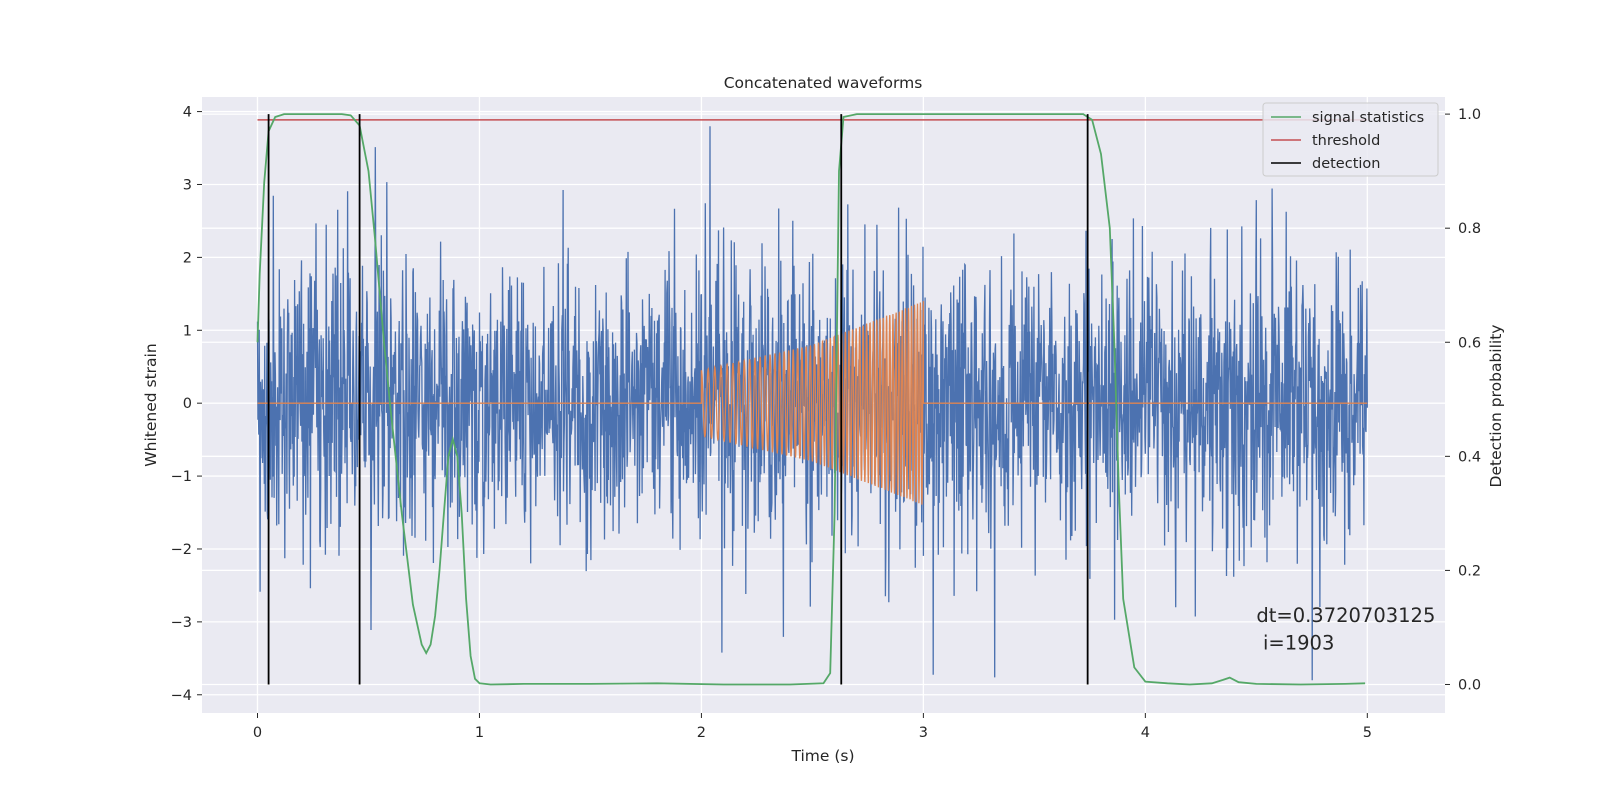 This screenshot has width=1600, height=804. Describe the element at coordinates (1469, 343) in the screenshot. I see `y-right-tick-label: 0.6` at that location.